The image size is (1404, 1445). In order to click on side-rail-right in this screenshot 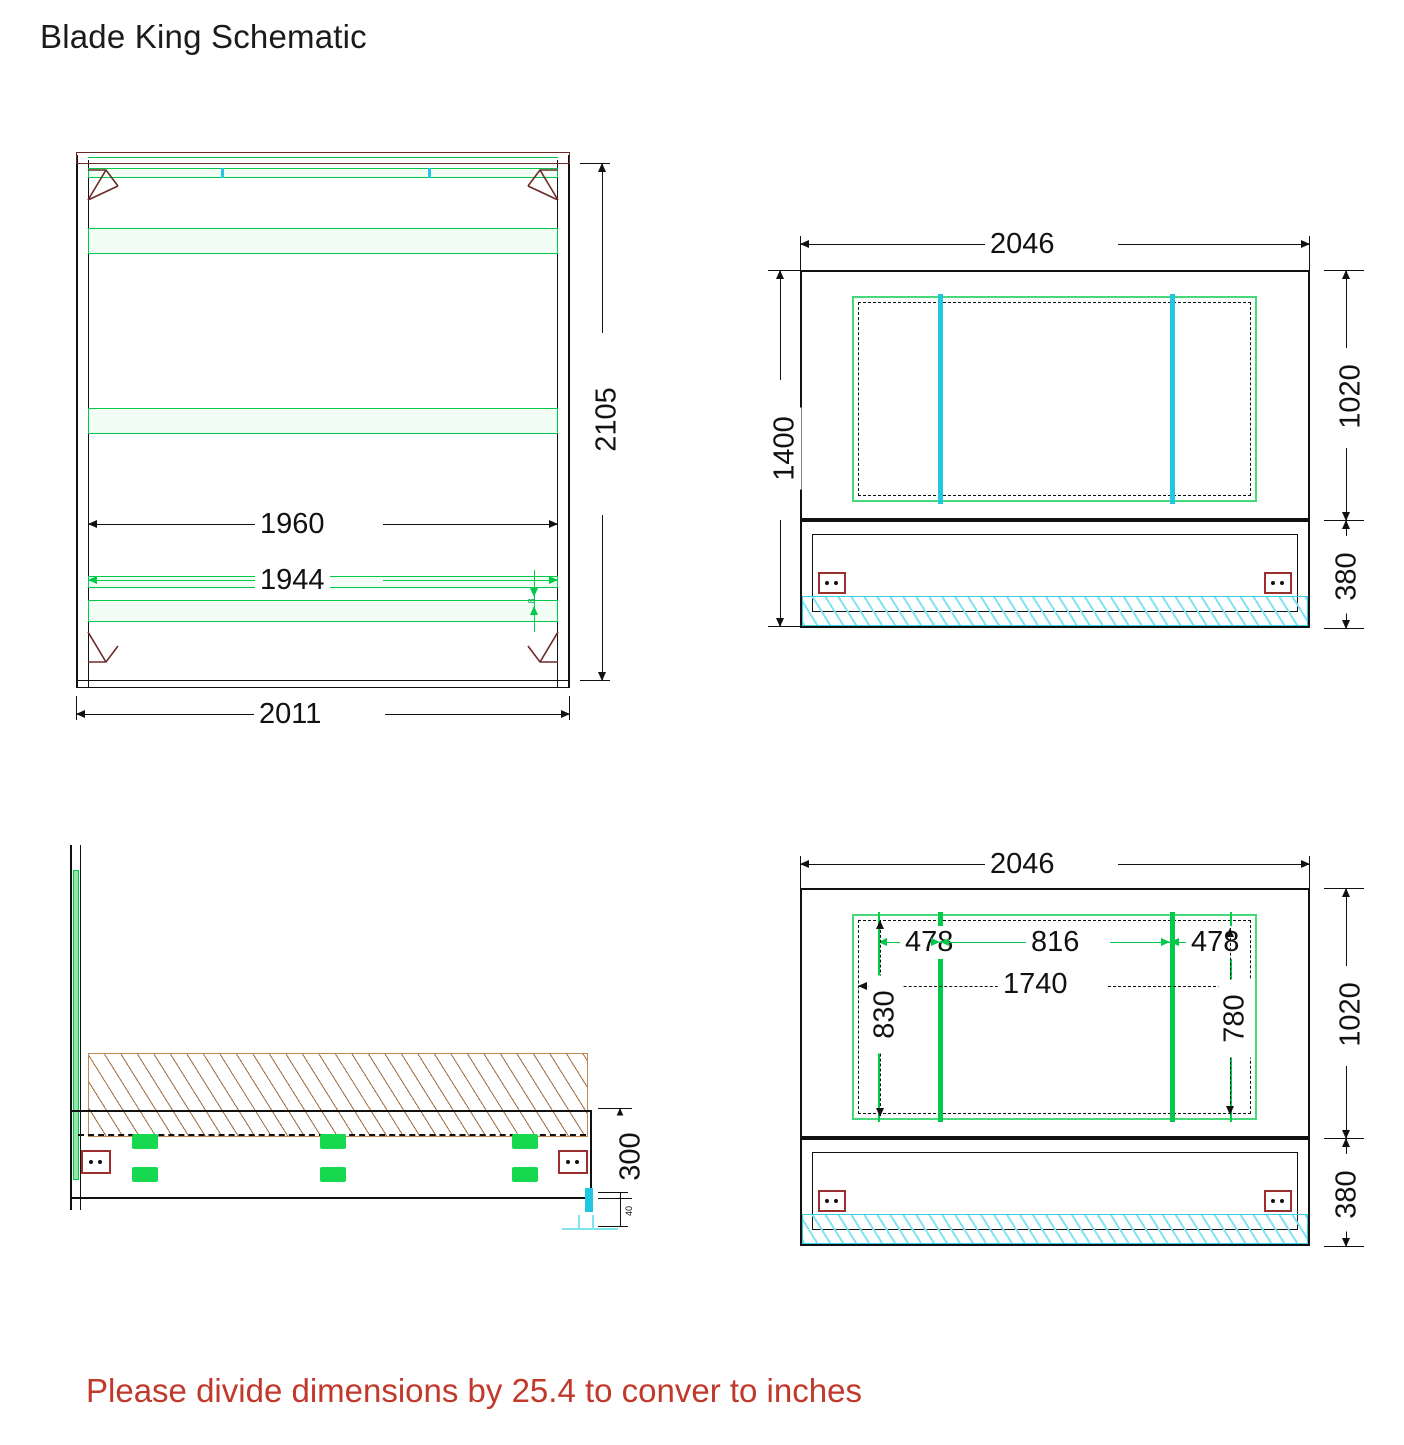, I will do `click(591, 1154)`.